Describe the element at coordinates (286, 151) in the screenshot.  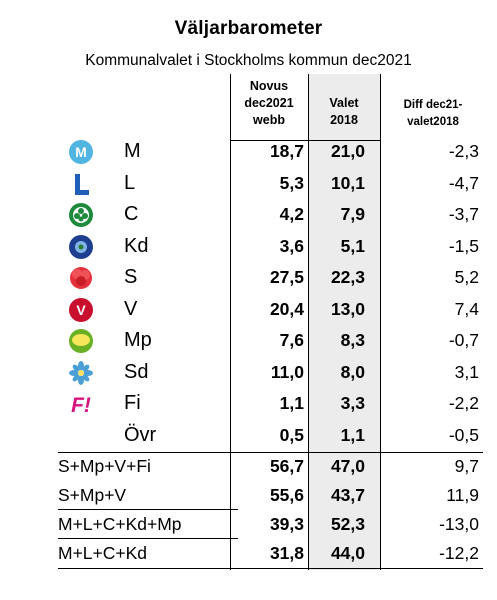
I see `novus-value: 18,7` at that location.